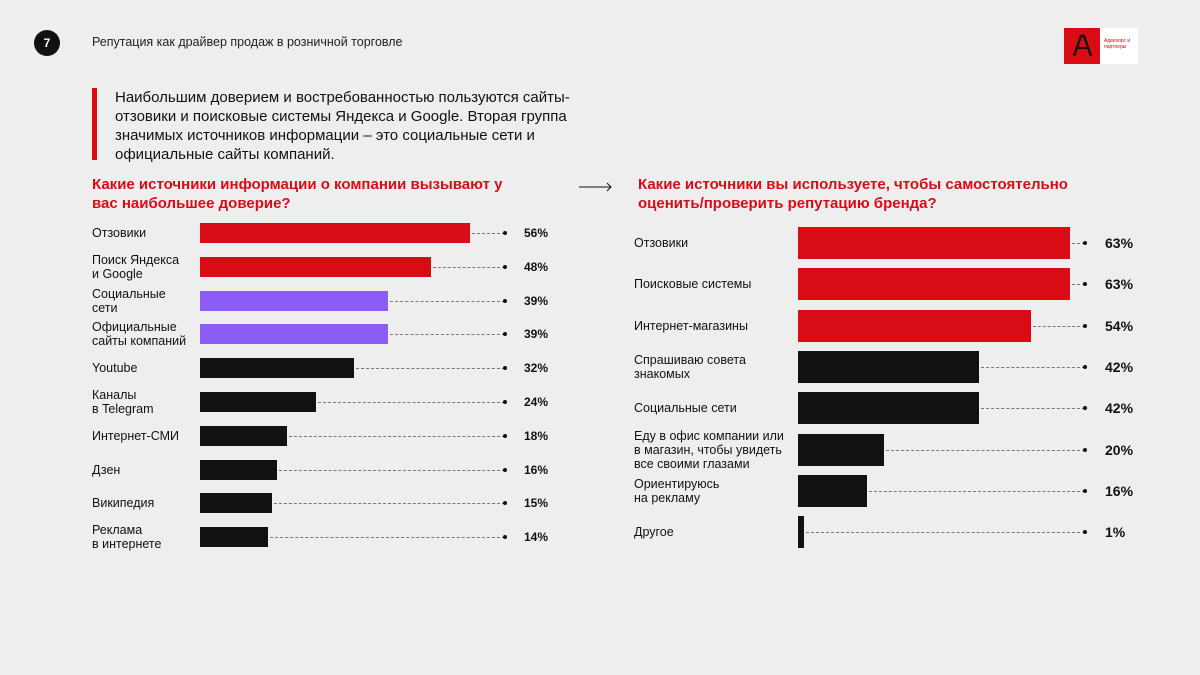 Image resolution: width=1200 pixels, height=675 pixels. I want to click on value-label: 56%, so click(536, 233).